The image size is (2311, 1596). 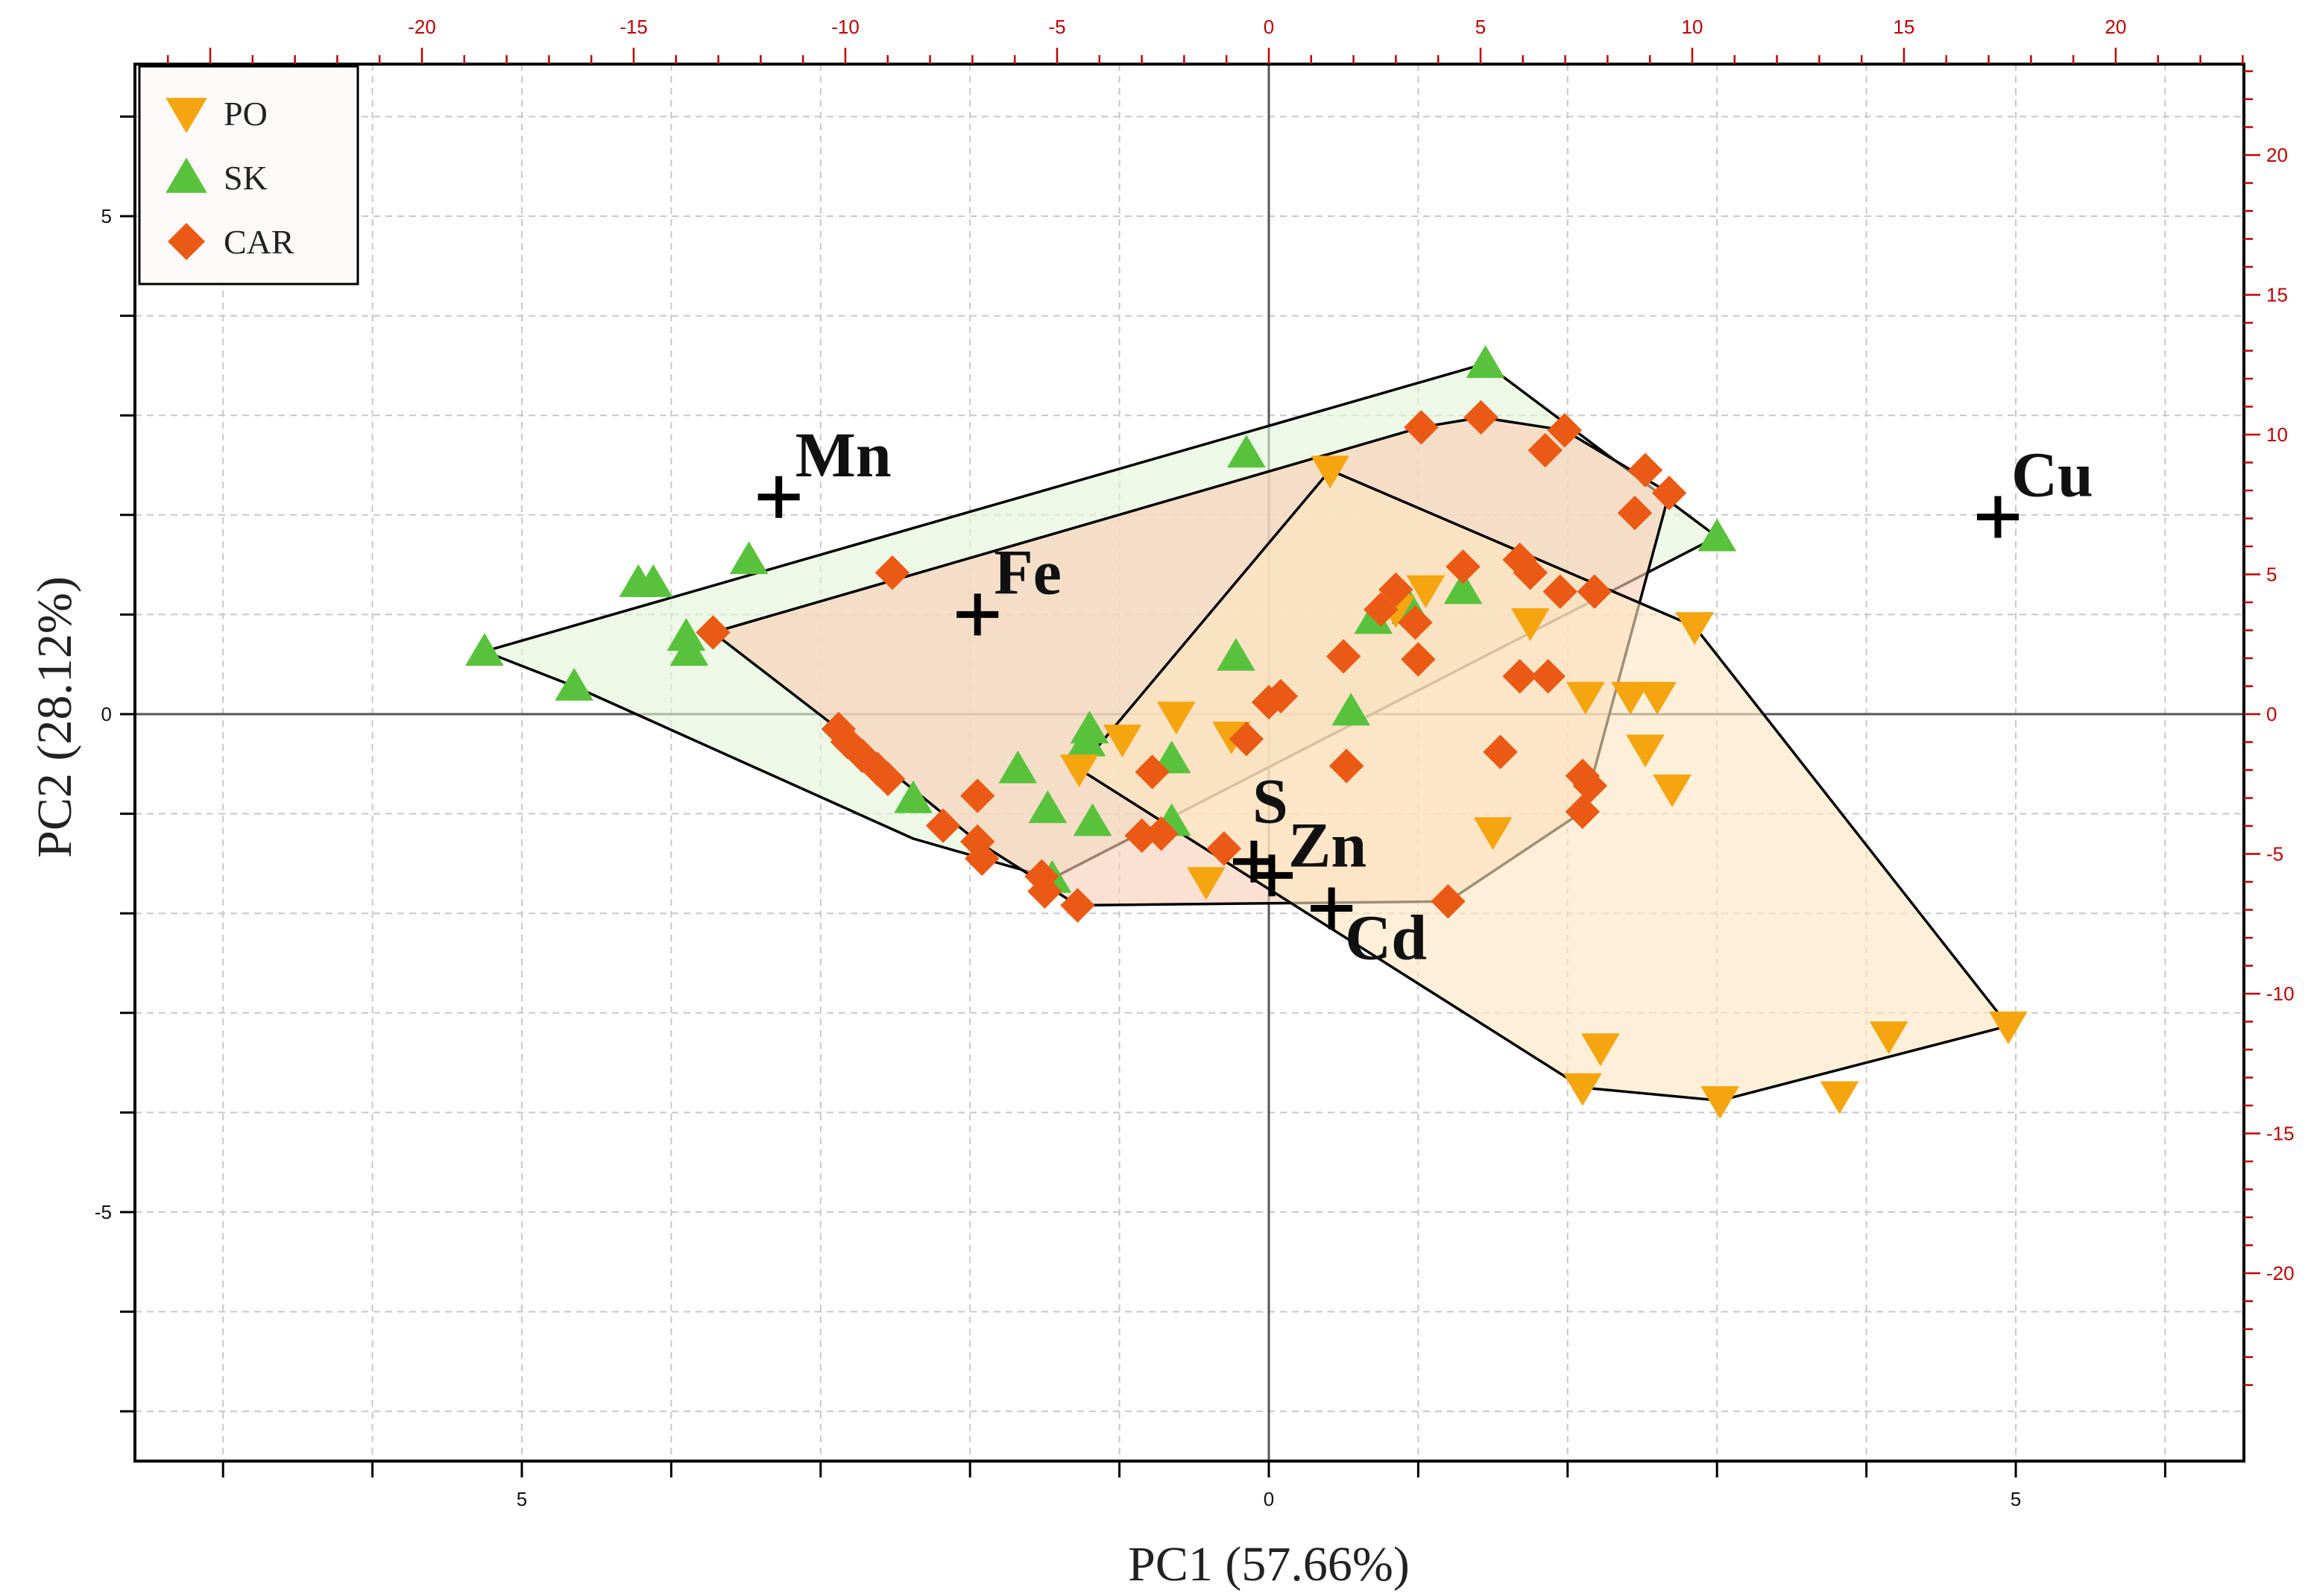 What do you see at coordinates (2116, 27) in the screenshot?
I see `top-tick-label: 20` at bounding box center [2116, 27].